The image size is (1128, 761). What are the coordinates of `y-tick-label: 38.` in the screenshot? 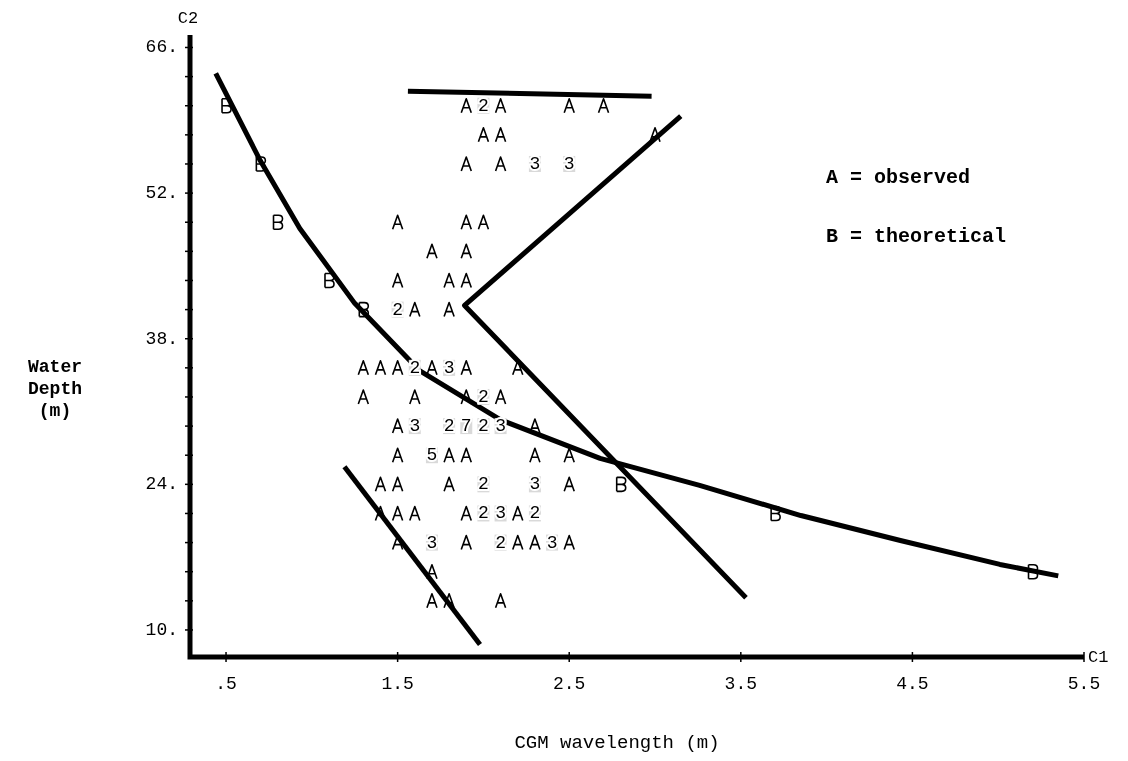 It's located at (161, 338).